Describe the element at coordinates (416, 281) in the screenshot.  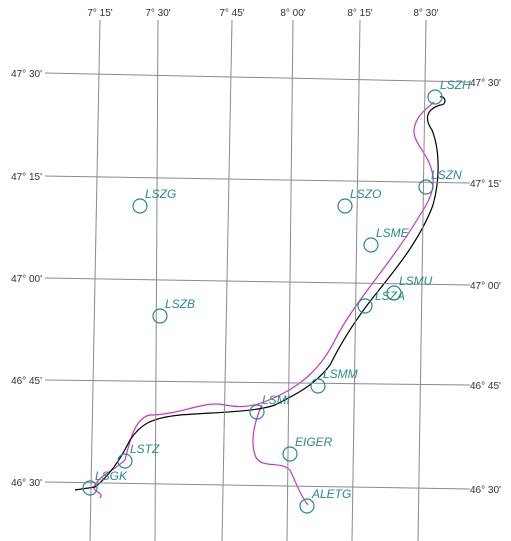
I see `waypoint-label: LSMU` at that location.